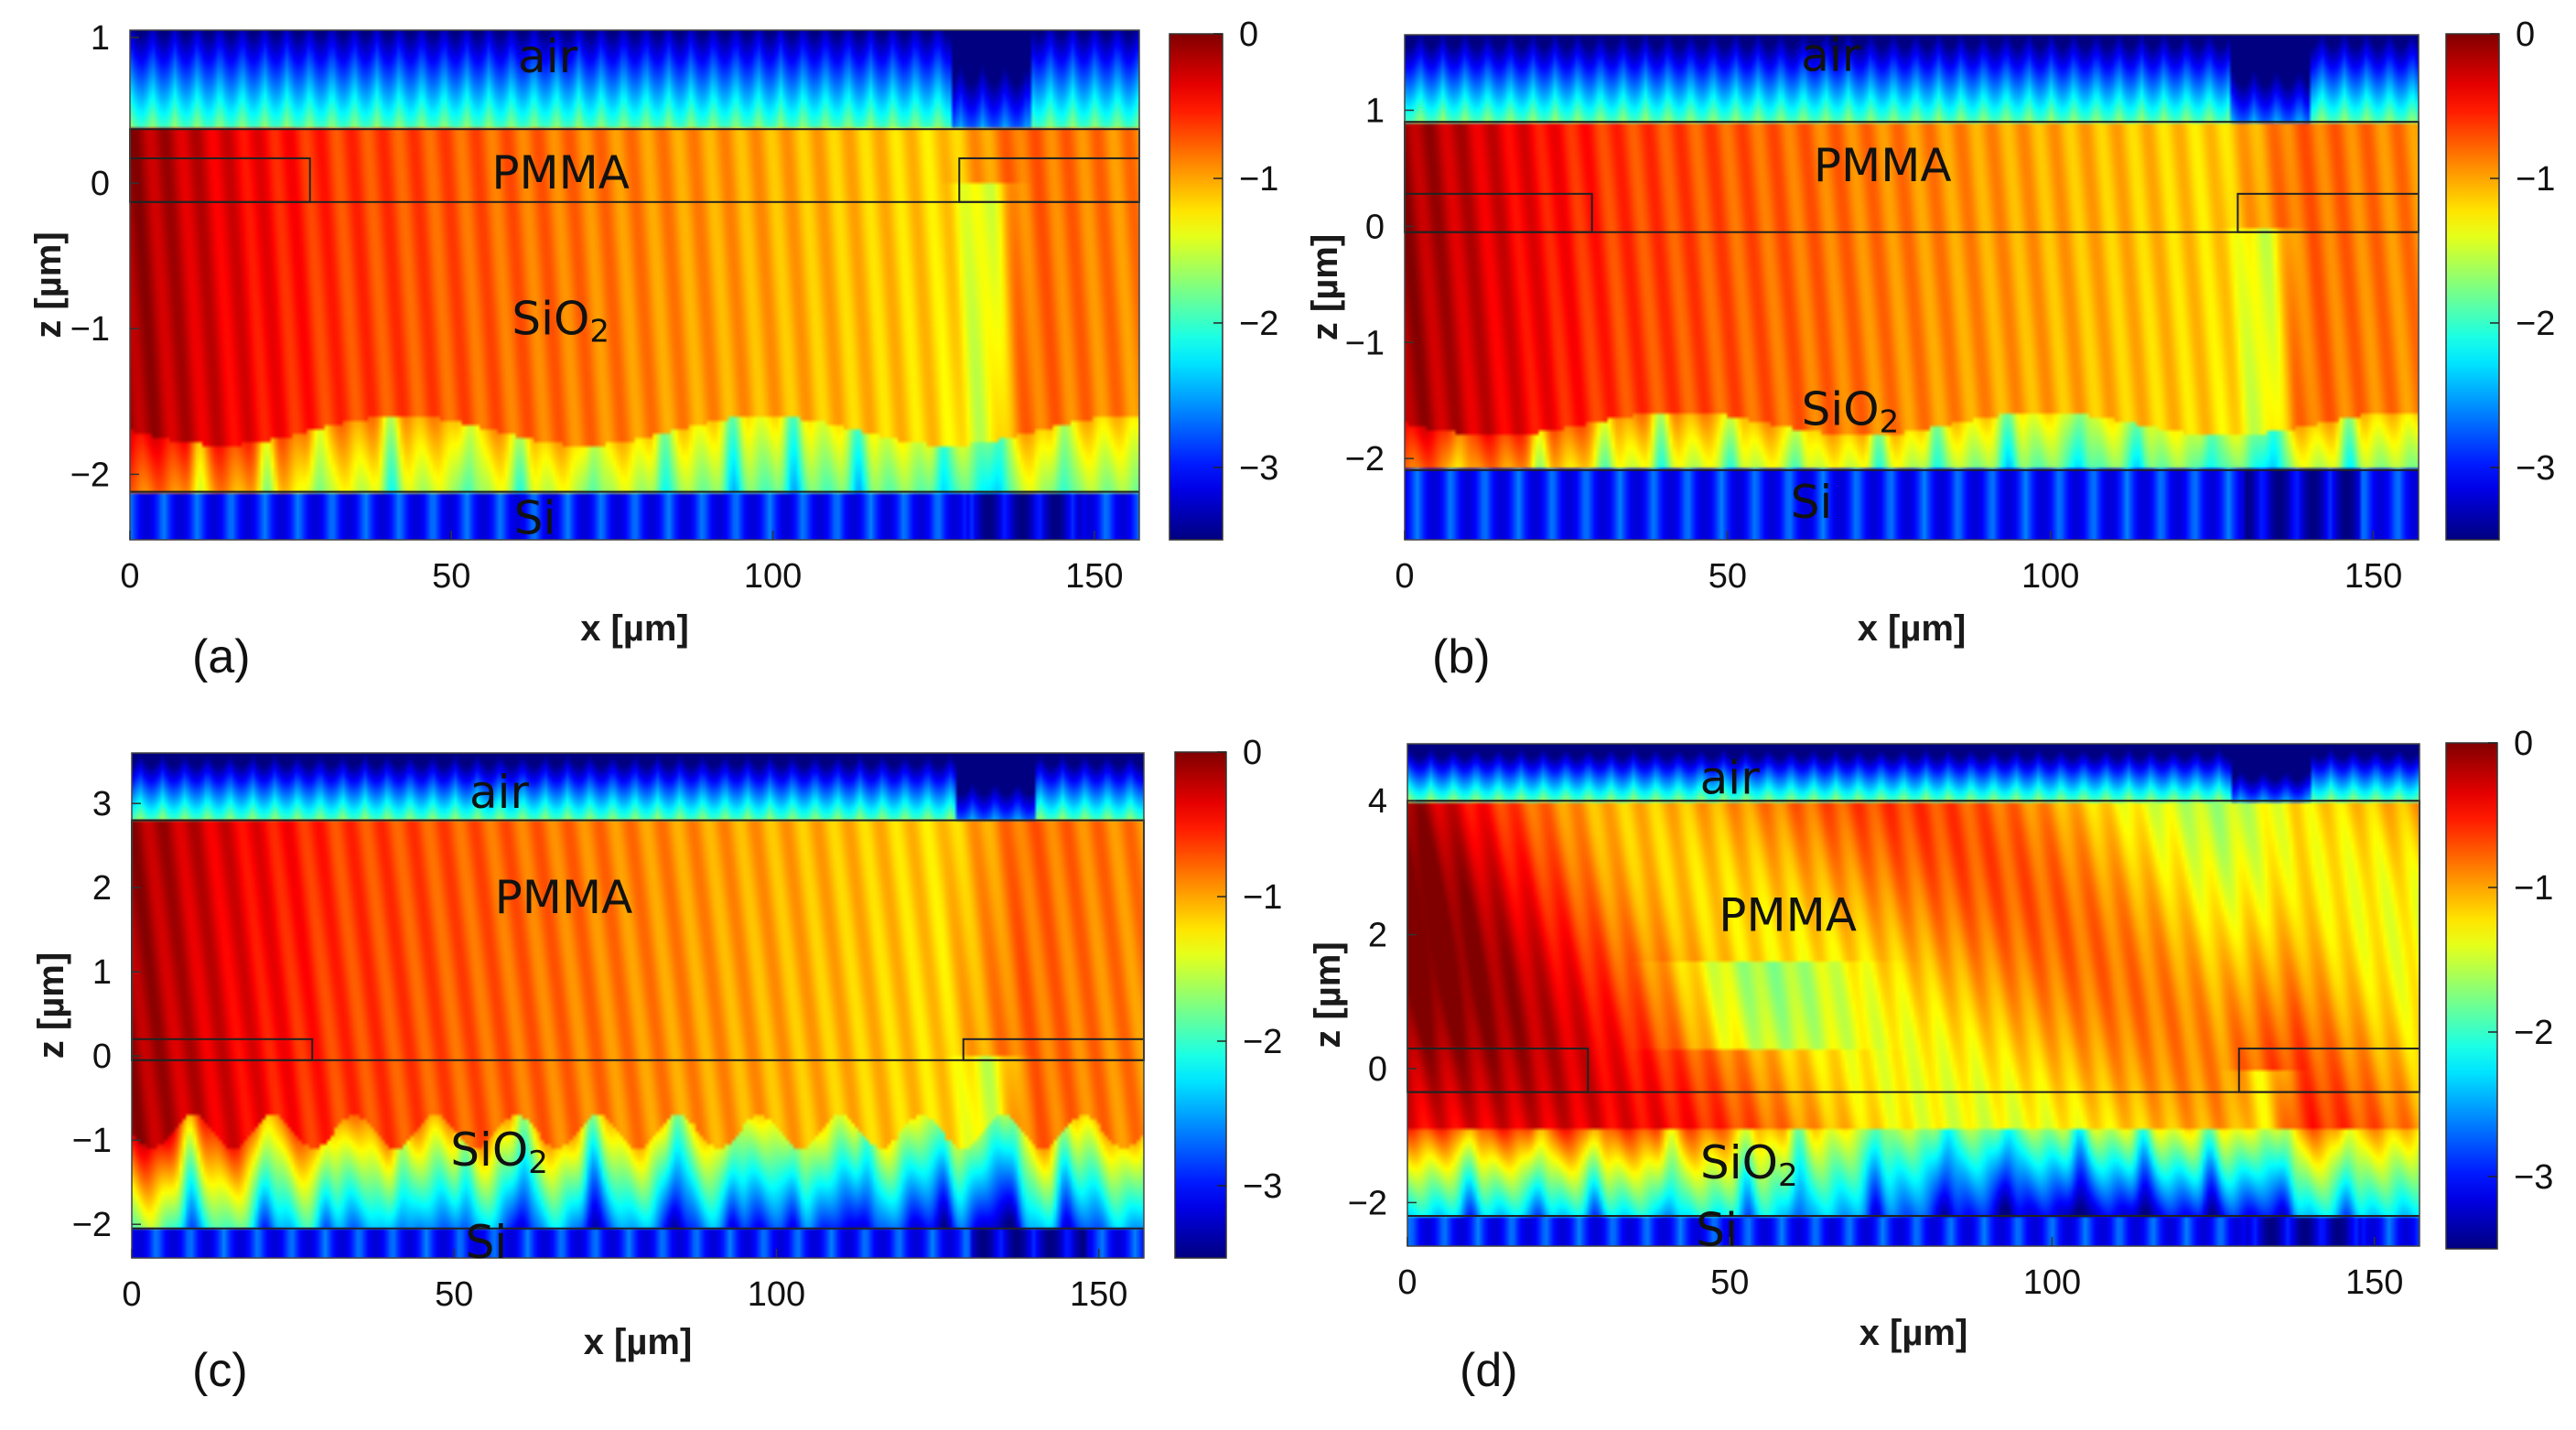 The height and width of the screenshot is (1430, 2576). I want to click on panel-label: (c), so click(220, 1370).